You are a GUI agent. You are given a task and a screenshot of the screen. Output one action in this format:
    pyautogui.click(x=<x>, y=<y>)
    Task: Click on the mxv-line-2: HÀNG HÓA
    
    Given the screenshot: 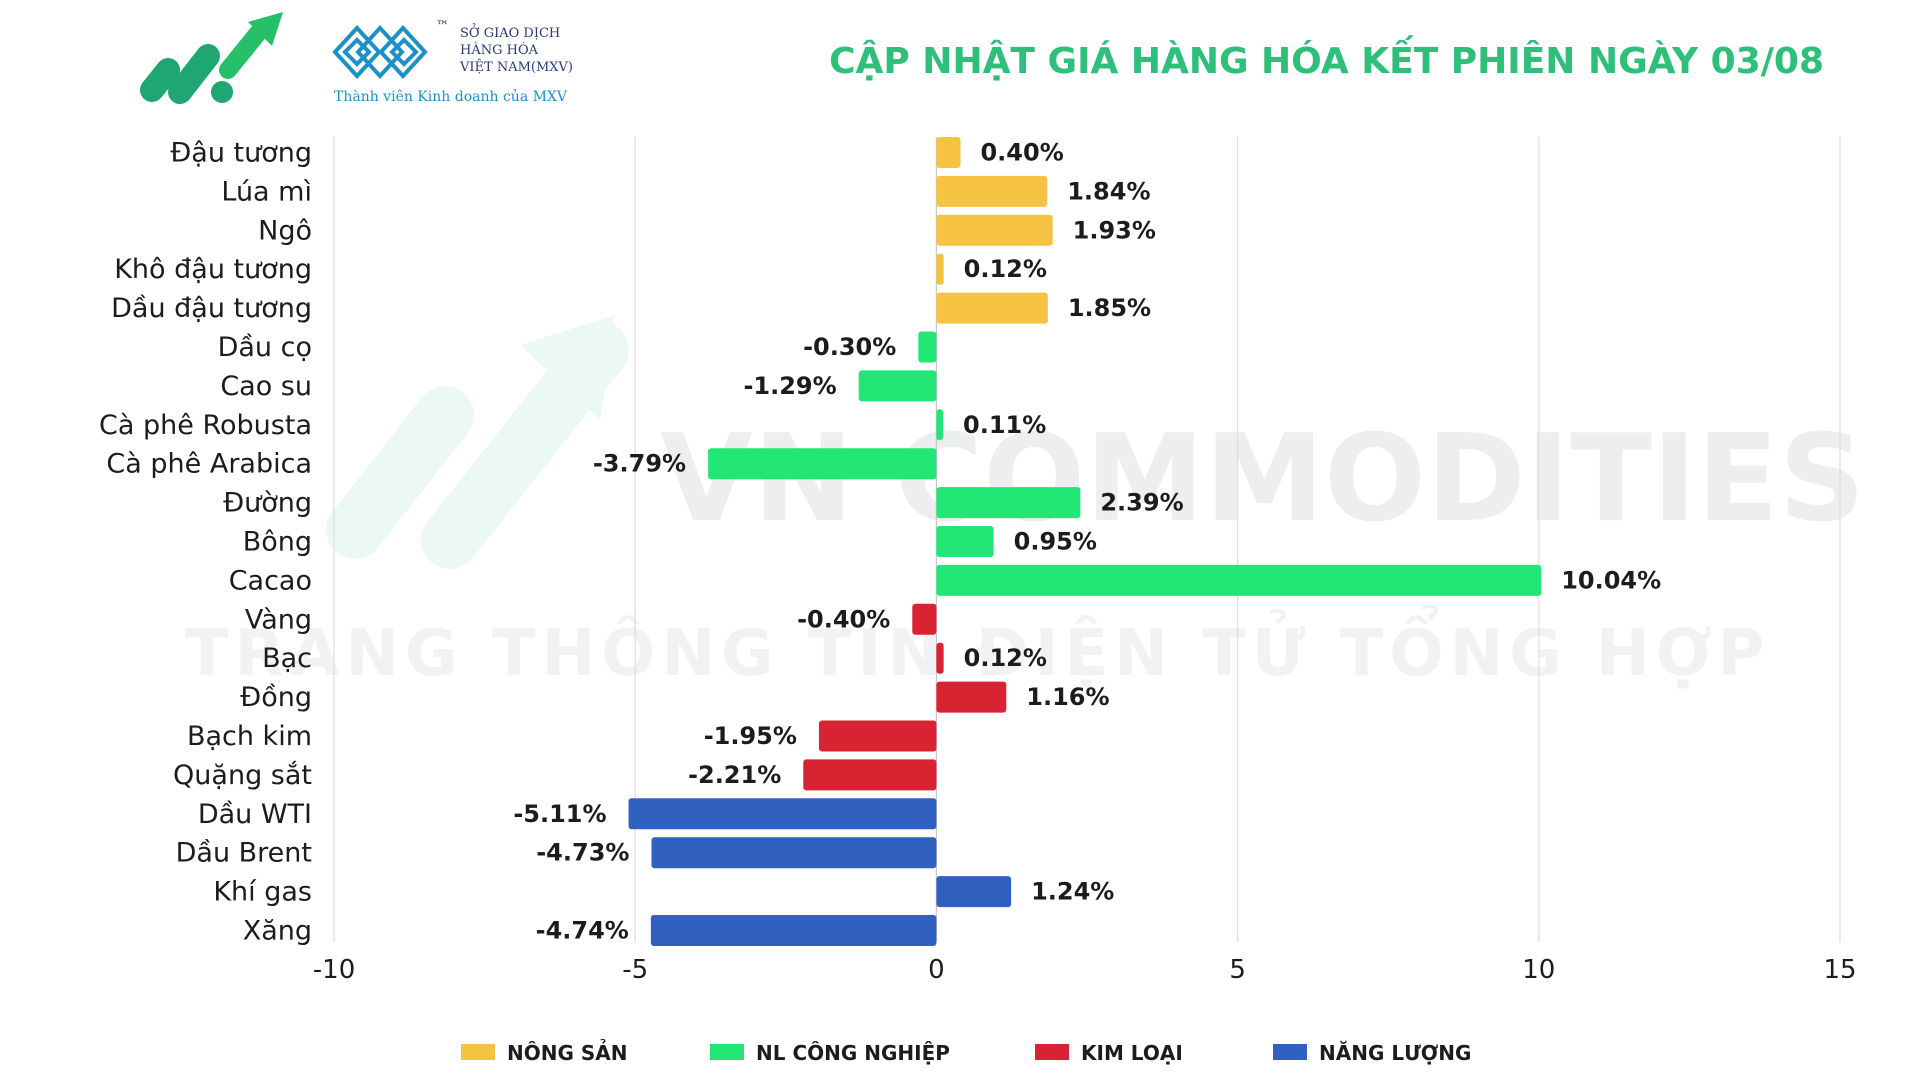 What is the action you would take?
    pyautogui.click(x=499, y=49)
    